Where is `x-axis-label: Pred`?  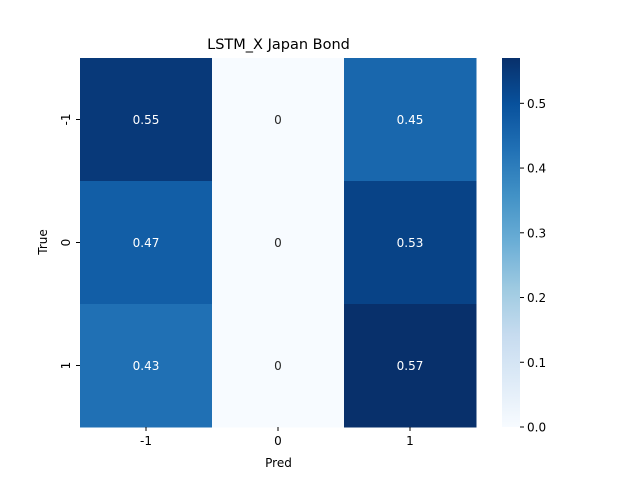 x-axis-label: Pred is located at coordinates (278, 463).